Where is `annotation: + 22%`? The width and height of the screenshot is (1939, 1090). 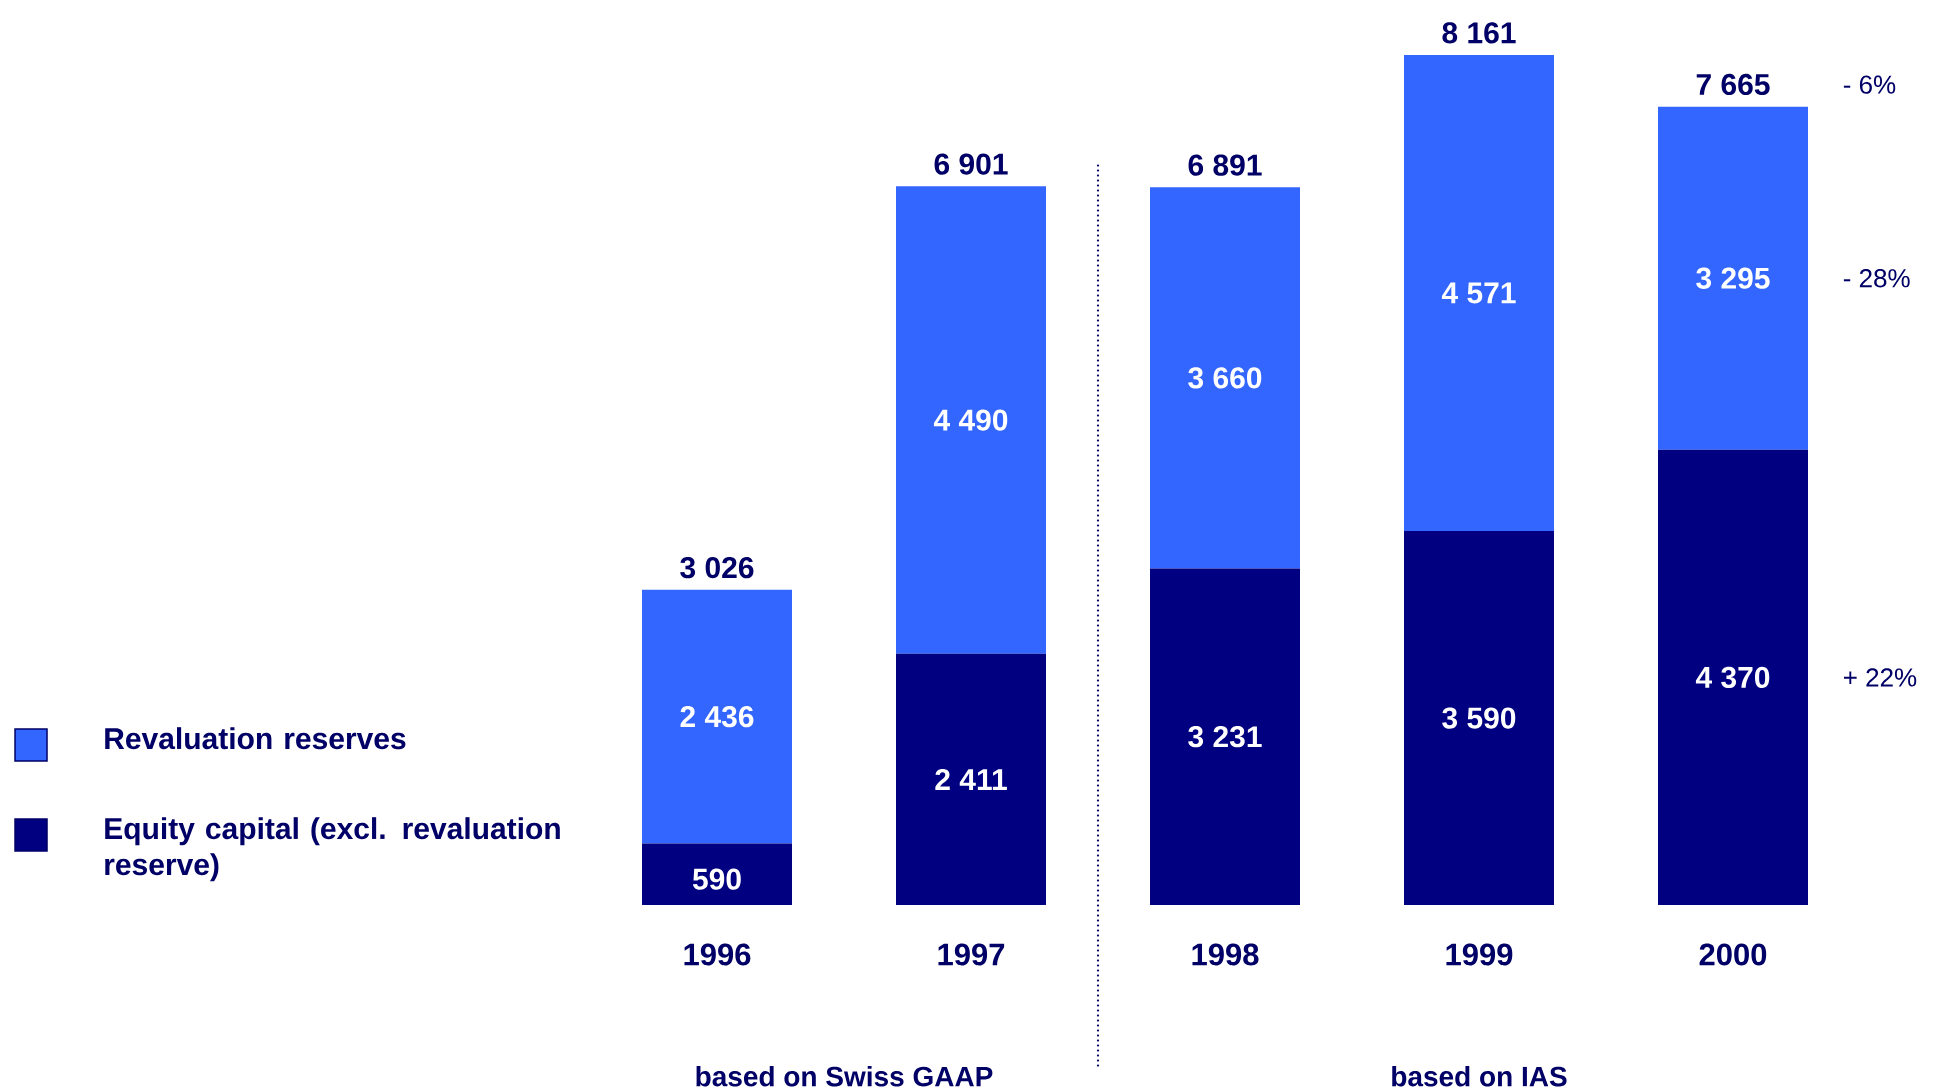 annotation: + 22% is located at coordinates (1880, 677).